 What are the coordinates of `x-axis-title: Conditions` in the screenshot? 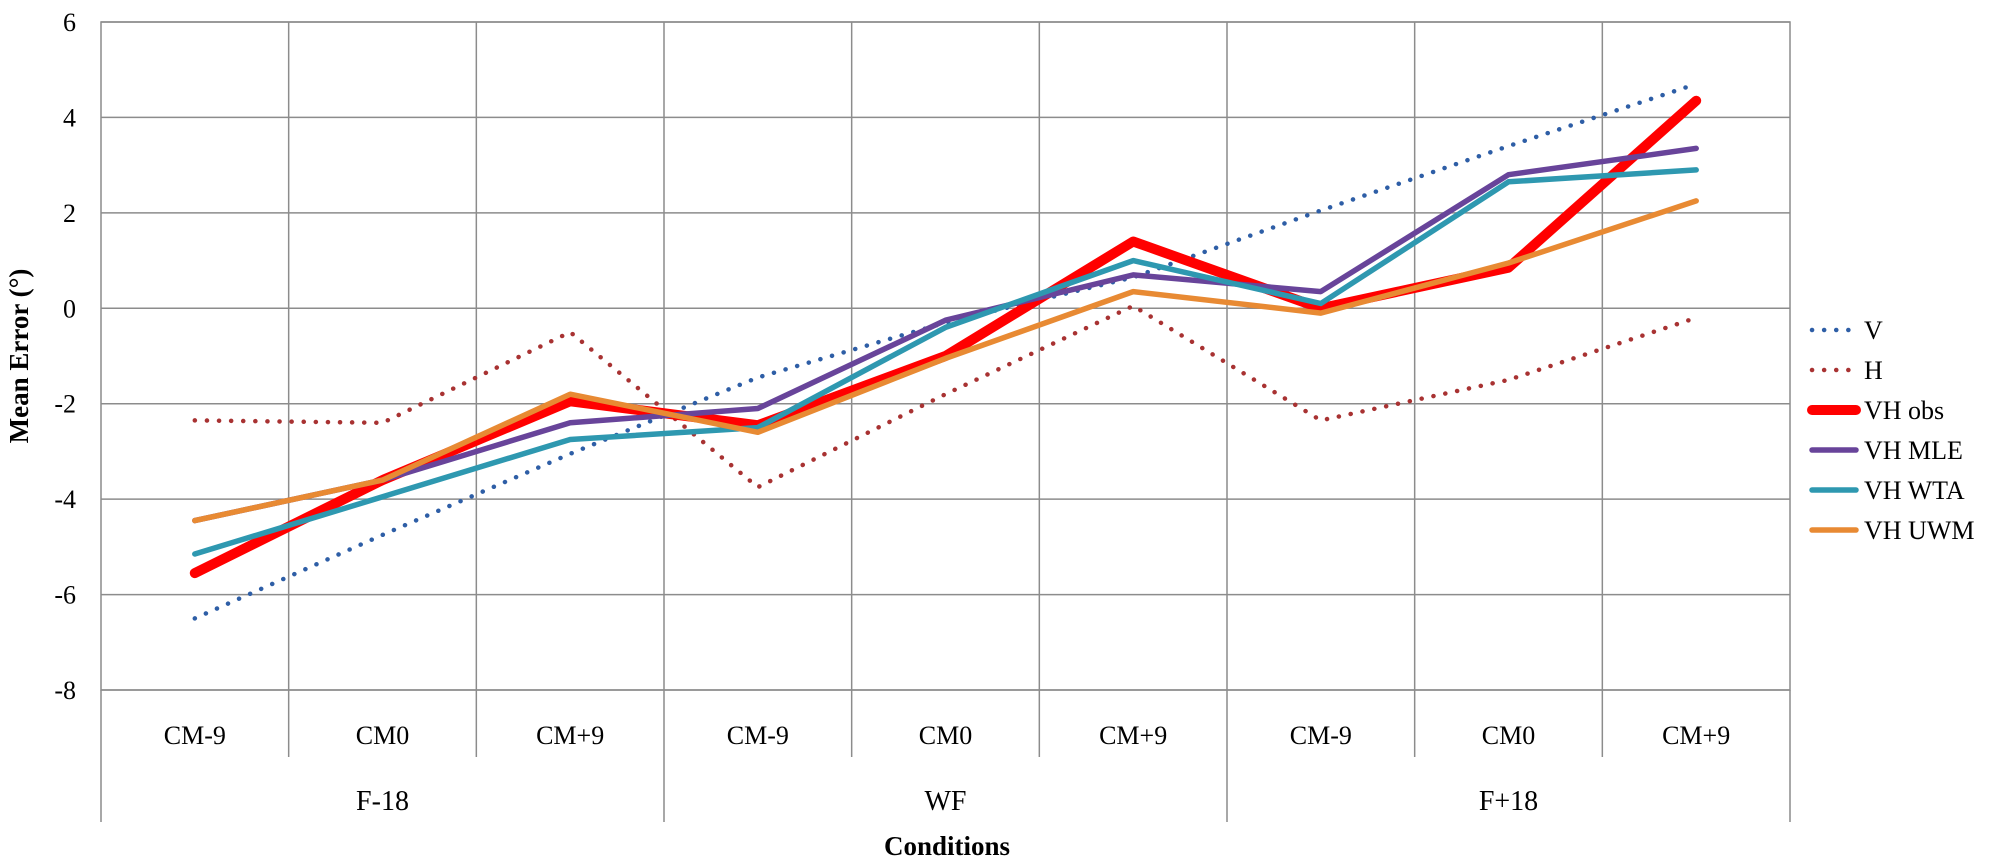 It's located at (947, 846).